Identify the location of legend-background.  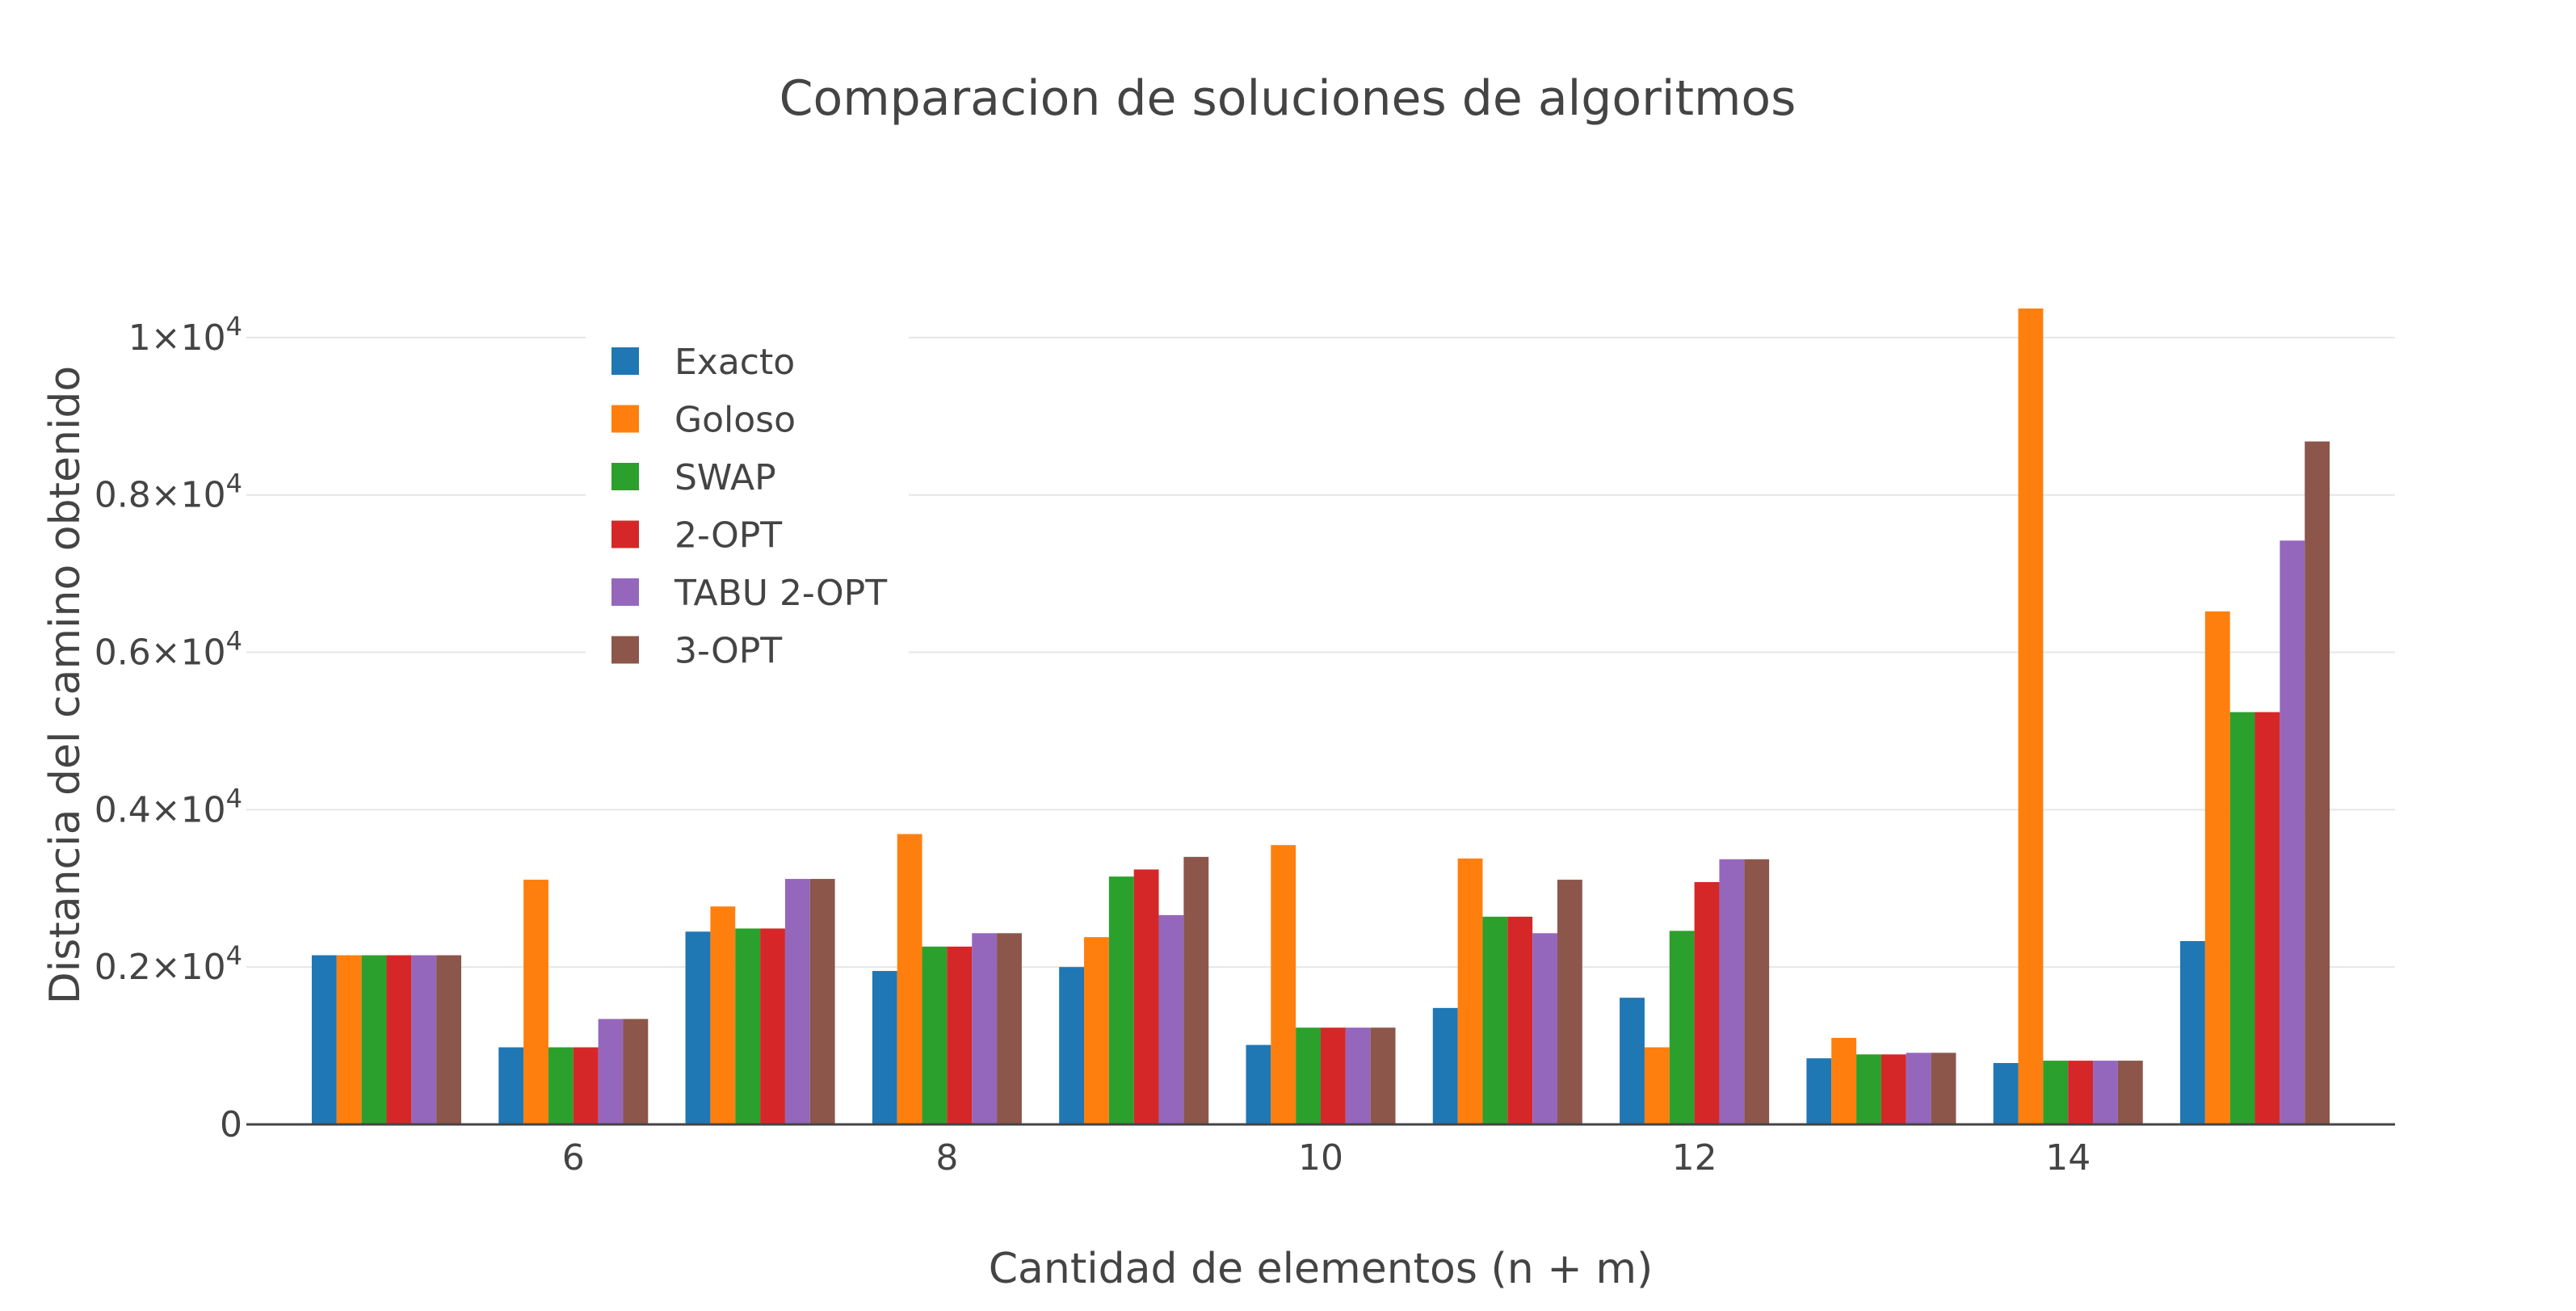
(747, 500).